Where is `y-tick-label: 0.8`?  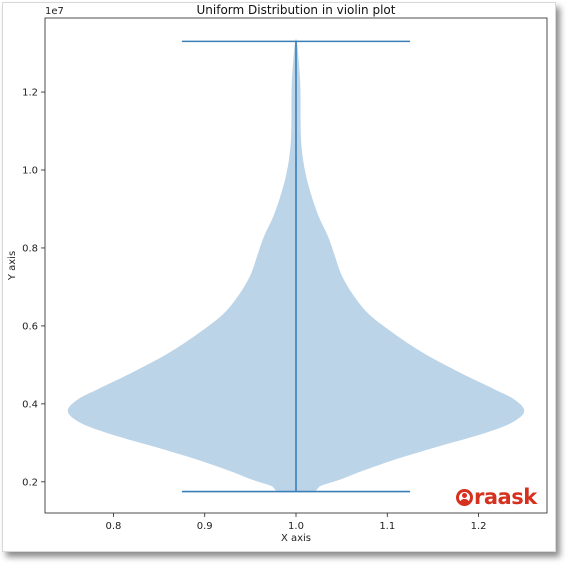
y-tick-label: 0.8 is located at coordinates (30, 248).